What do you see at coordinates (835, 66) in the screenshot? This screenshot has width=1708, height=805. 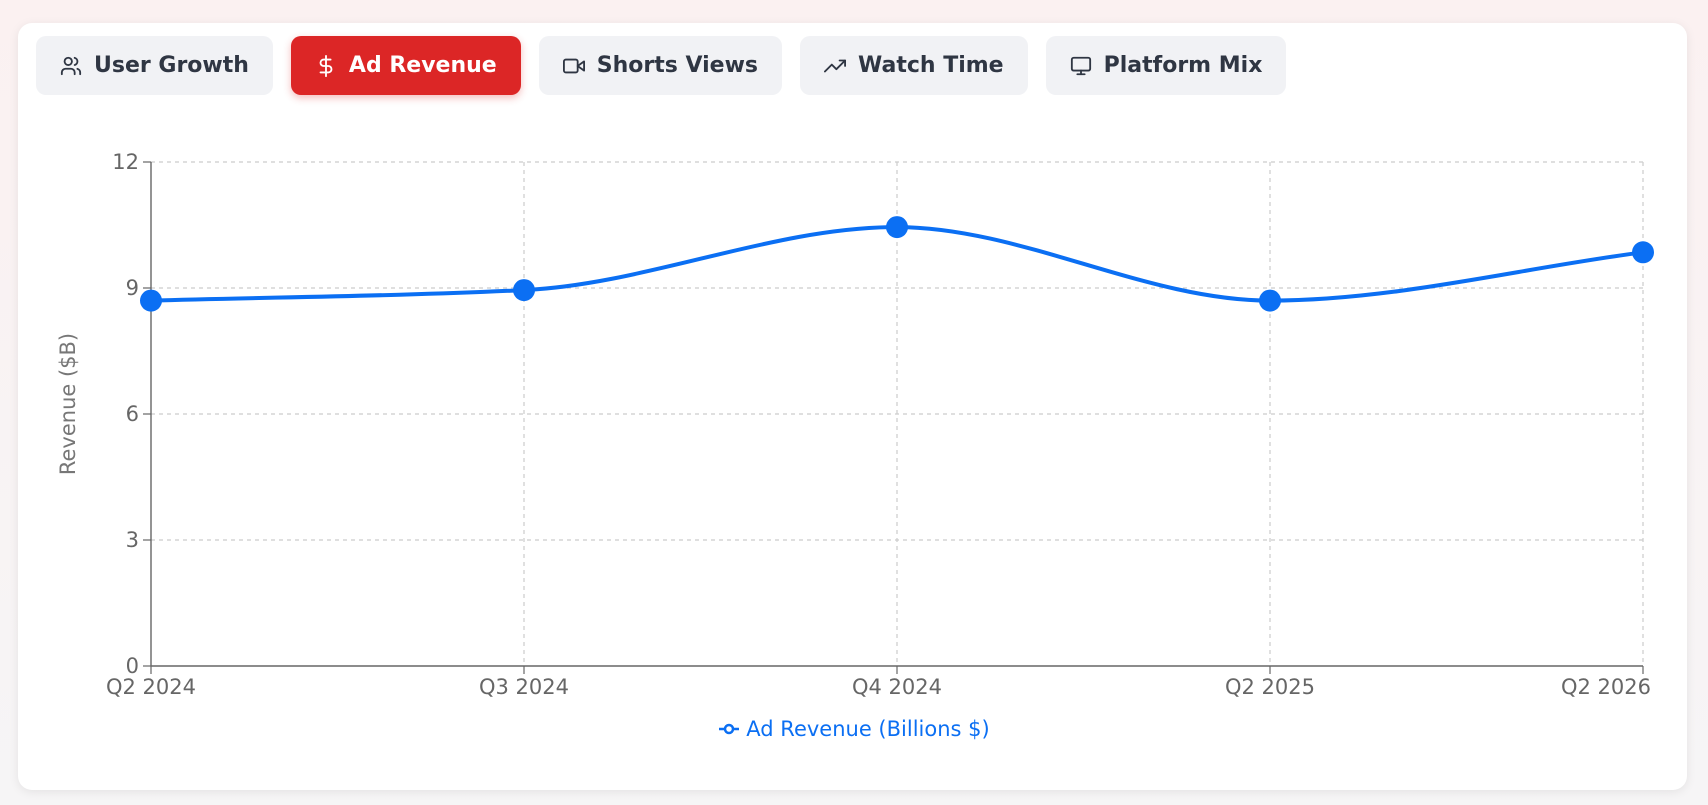 I see `trending-up-icon` at bounding box center [835, 66].